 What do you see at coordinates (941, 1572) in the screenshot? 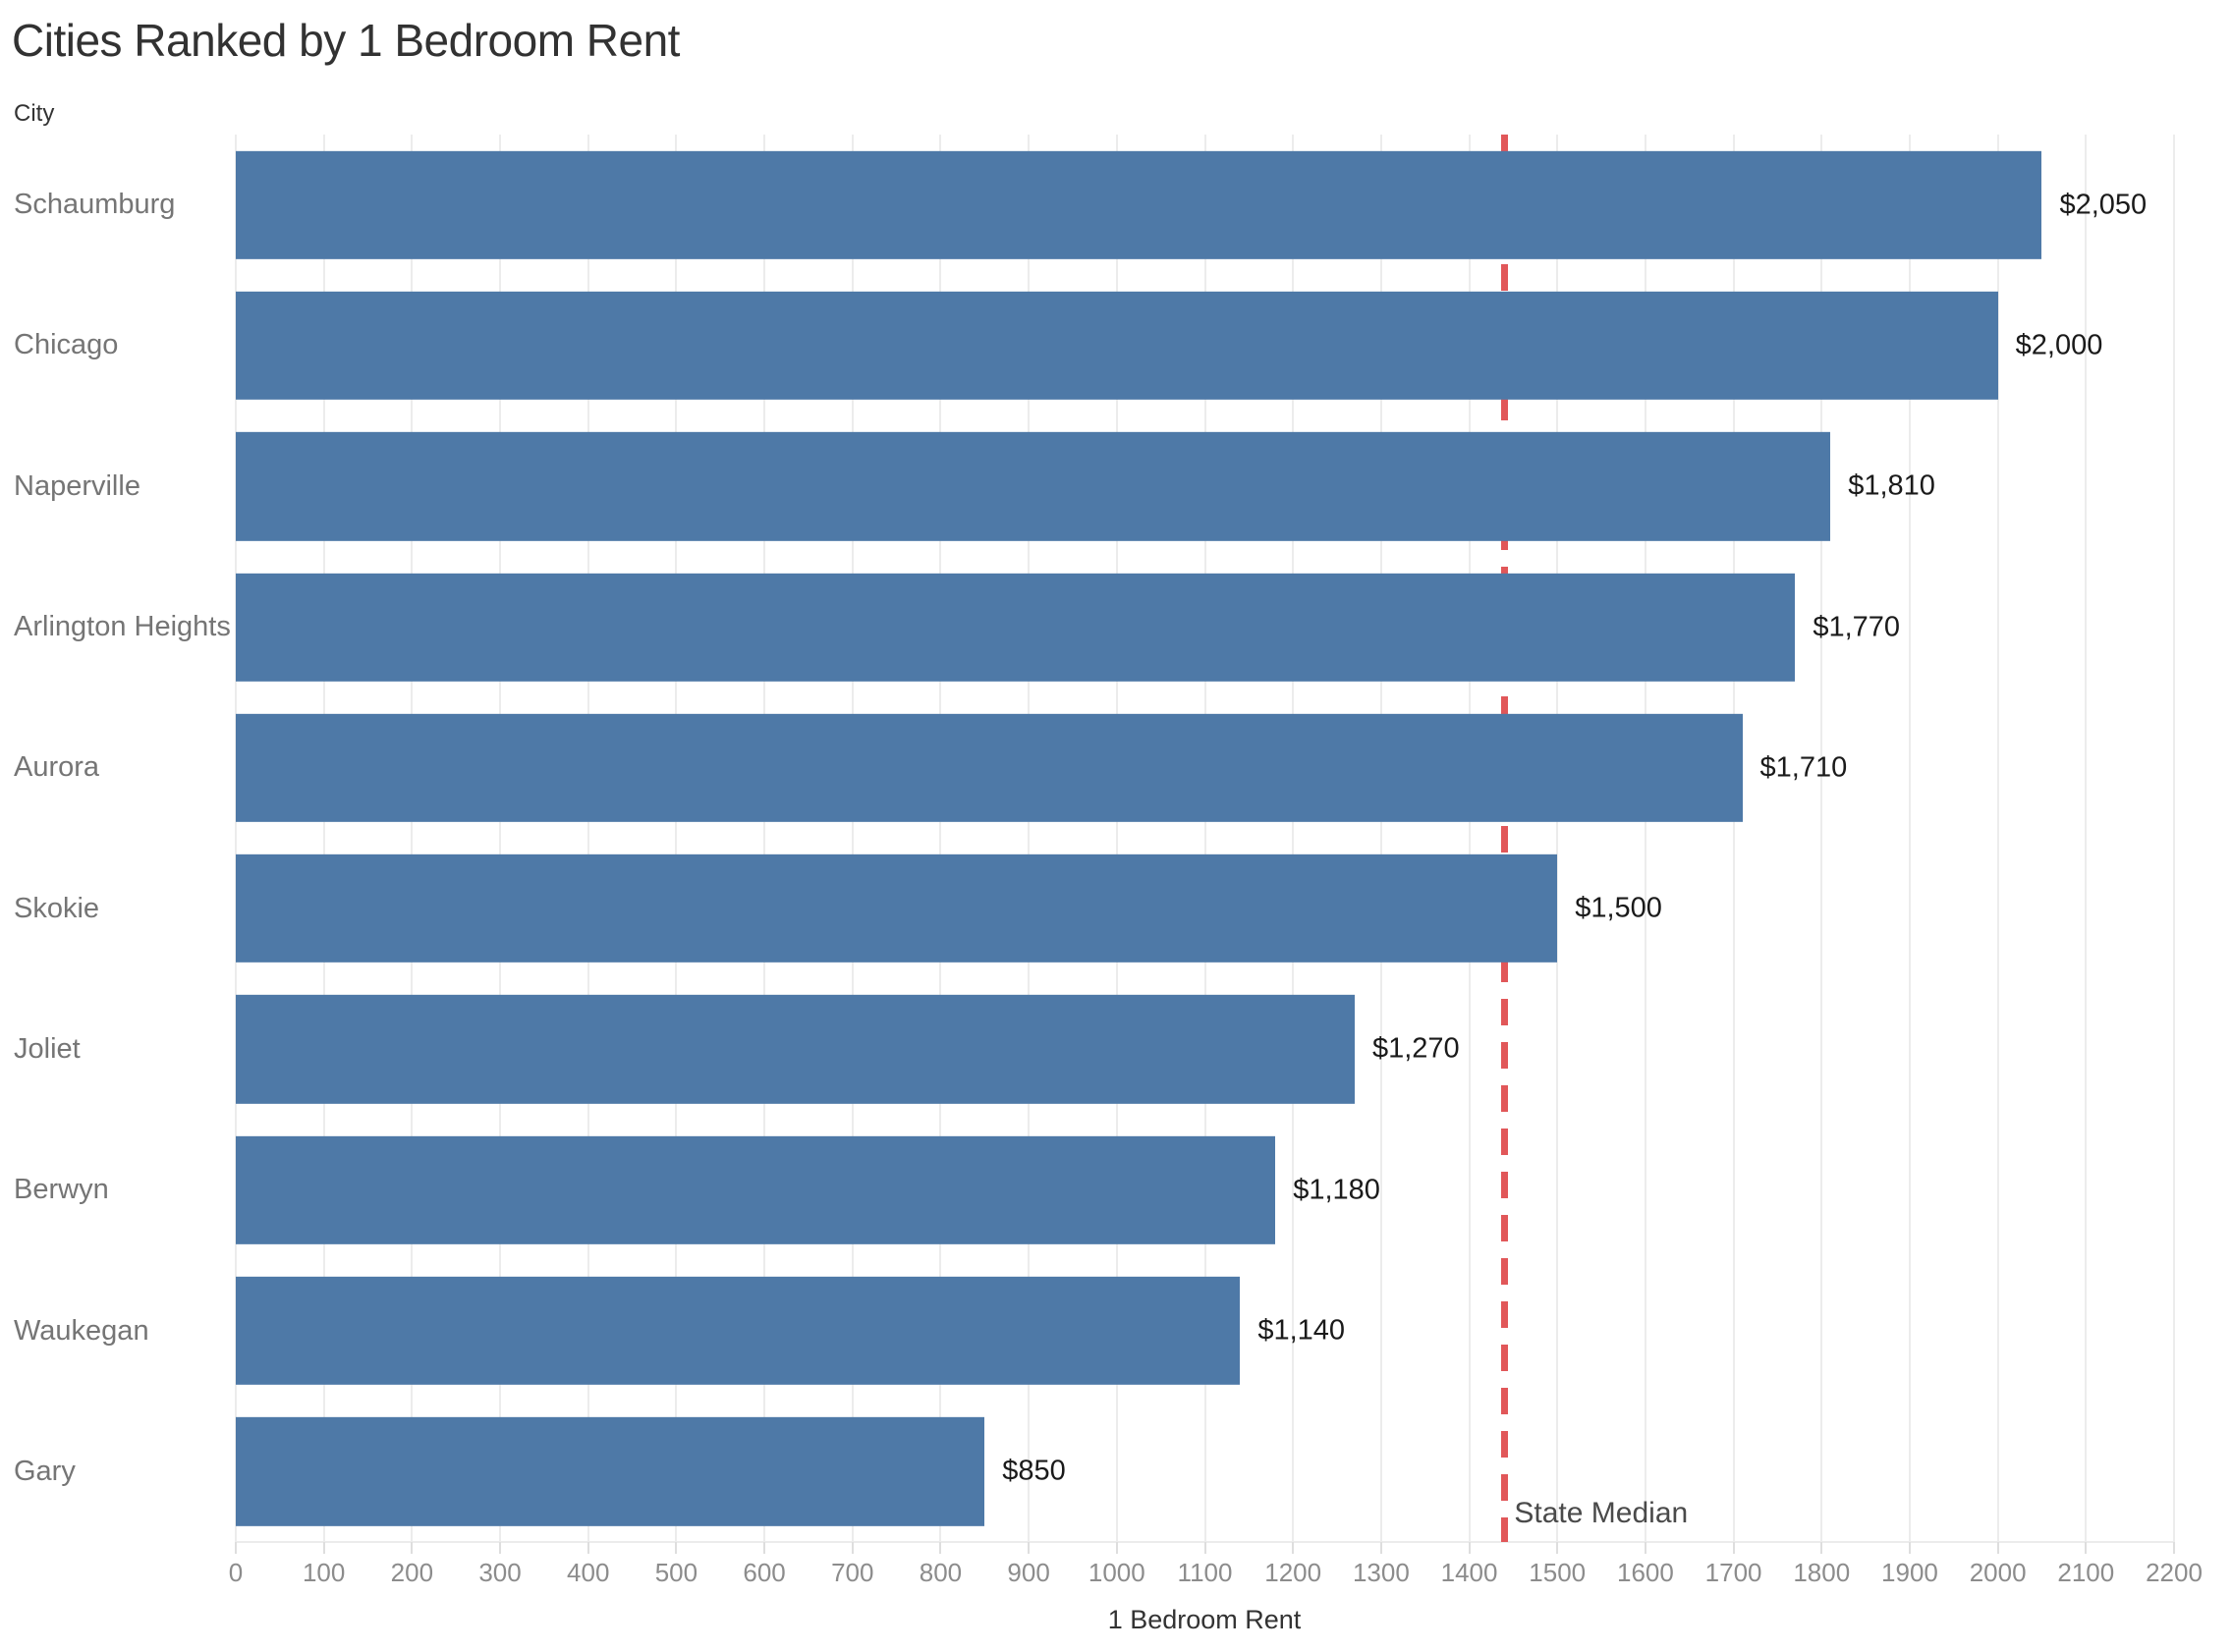
I see `axis-tick-label: 800` at bounding box center [941, 1572].